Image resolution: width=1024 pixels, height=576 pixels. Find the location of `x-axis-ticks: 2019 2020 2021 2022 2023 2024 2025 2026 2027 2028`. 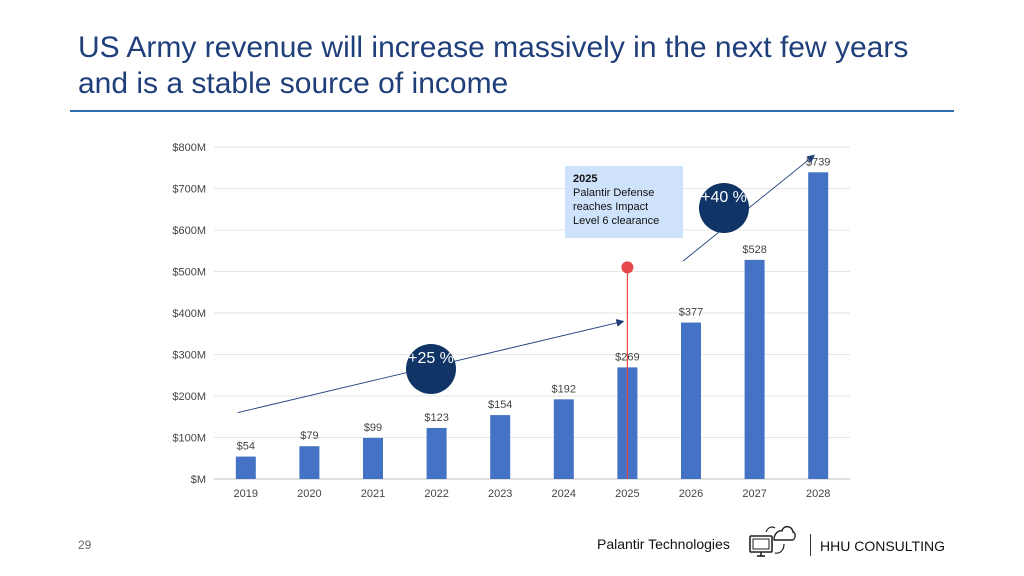

x-axis-ticks: 2019 2020 2021 2022 2023 2024 2025 2026 2027 2028 is located at coordinates (532, 494).